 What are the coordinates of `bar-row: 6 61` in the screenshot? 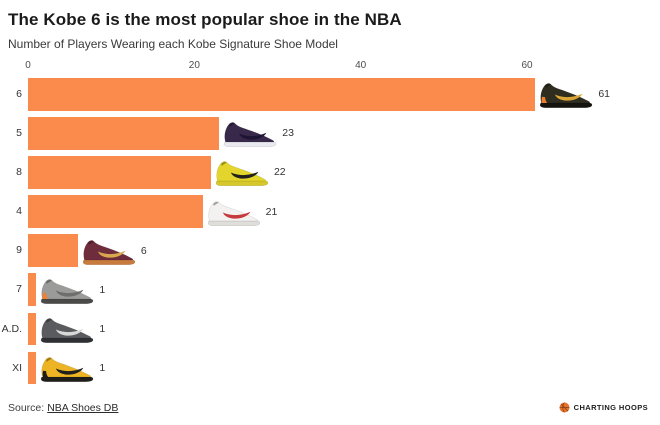 It's located at (330, 94).